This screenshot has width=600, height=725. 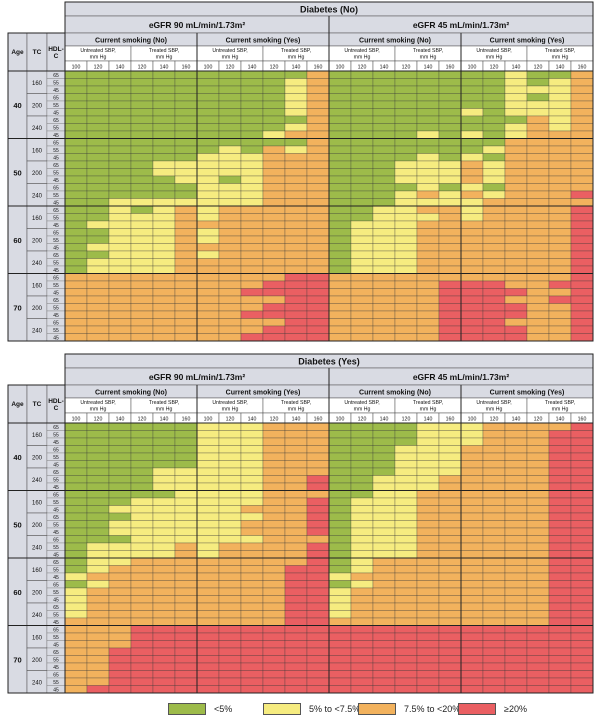 What do you see at coordinates (97, 403) in the screenshot?
I see `sbp-group-header: Untreated SBP,` at bounding box center [97, 403].